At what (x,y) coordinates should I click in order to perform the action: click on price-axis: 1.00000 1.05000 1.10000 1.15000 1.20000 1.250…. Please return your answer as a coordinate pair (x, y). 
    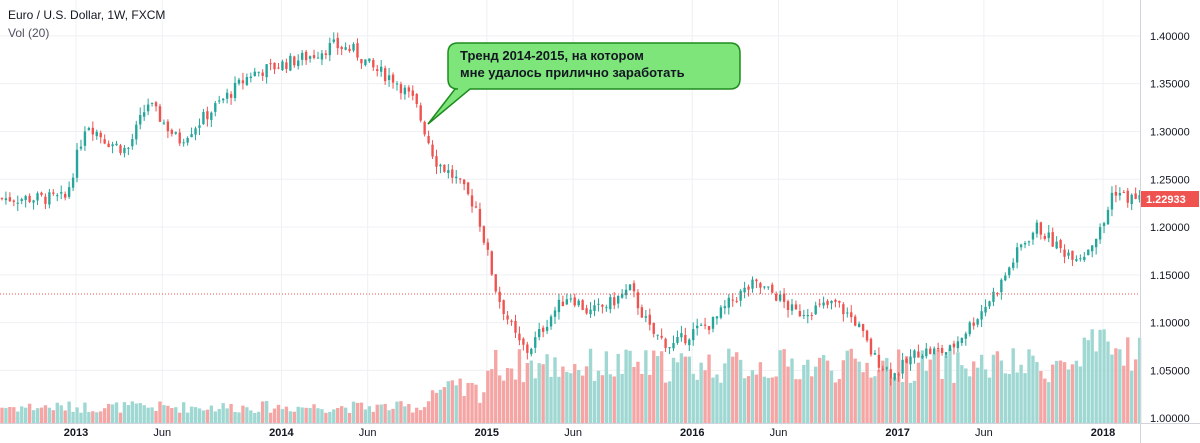
    Looking at the image, I should click on (1165, 221).